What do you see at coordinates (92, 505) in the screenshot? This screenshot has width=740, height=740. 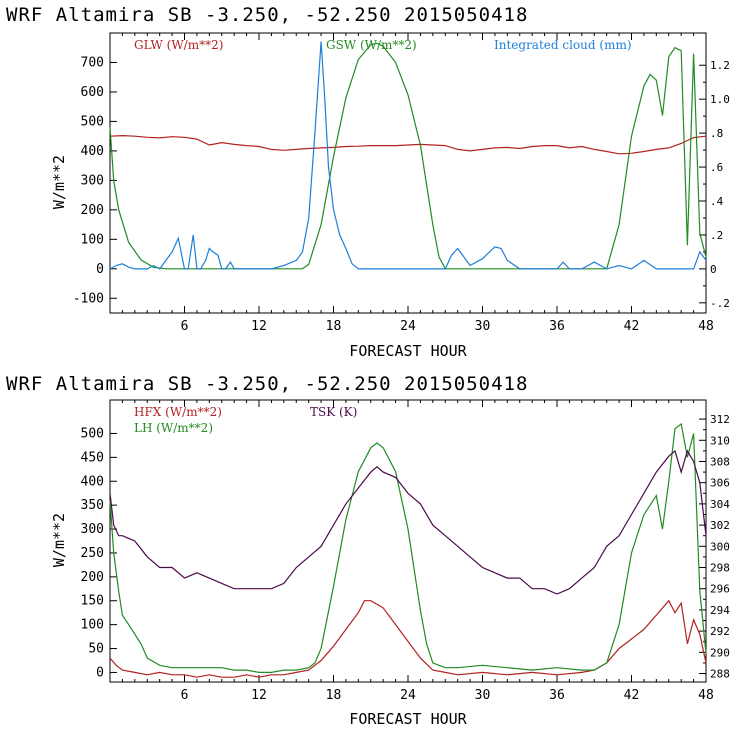 I see `y-tick-label: 350` at bounding box center [92, 505].